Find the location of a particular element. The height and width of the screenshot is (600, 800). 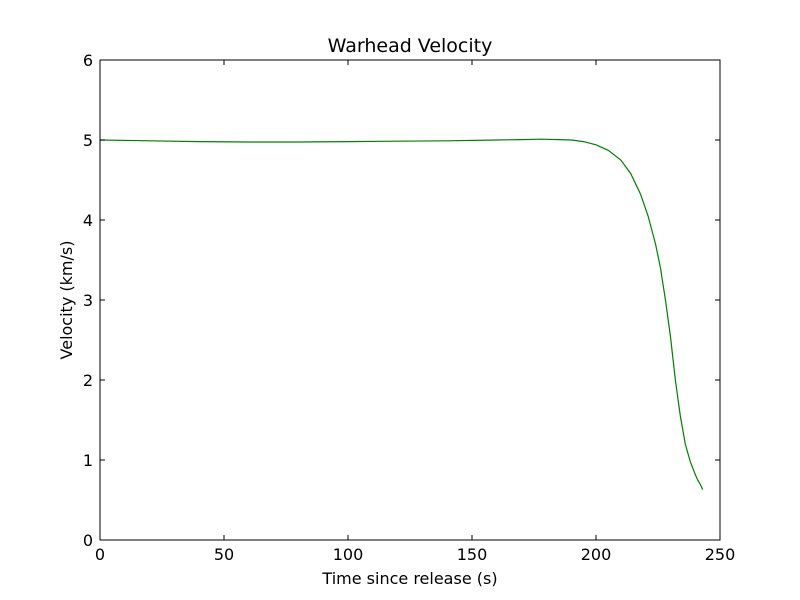

y-axis-label: Velocity (km/s) is located at coordinates (66, 300).